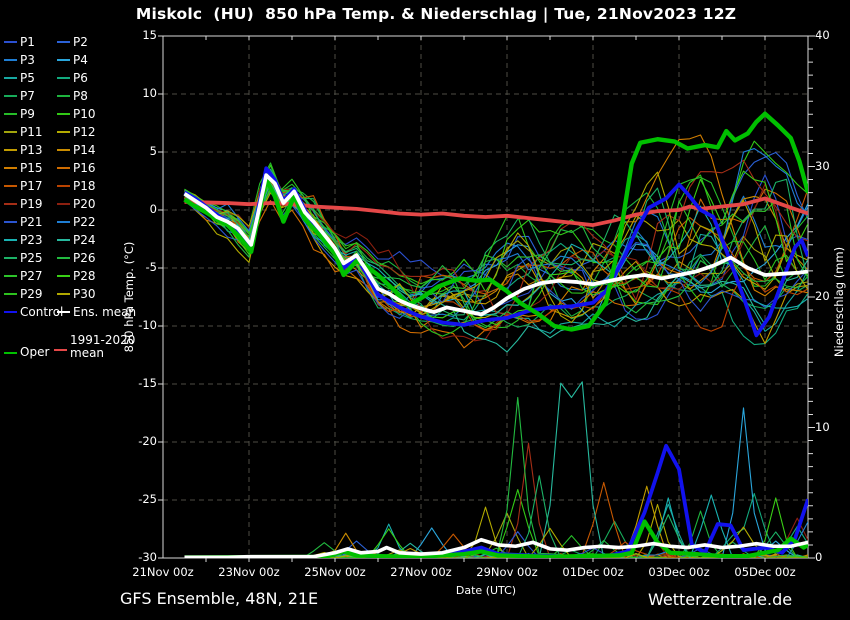 Image resolution: width=850 pixels, height=620 pixels. What do you see at coordinates (507, 572) in the screenshot?
I see `x-tick-8: 29Nov 00z` at bounding box center [507, 572].